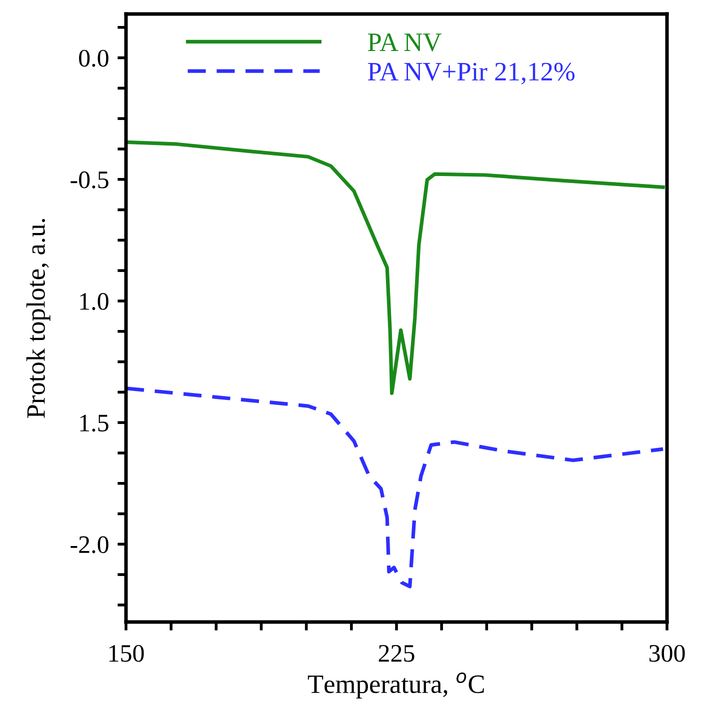  What do you see at coordinates (667, 653) in the screenshot?
I see `x-tick-label: 300` at bounding box center [667, 653].